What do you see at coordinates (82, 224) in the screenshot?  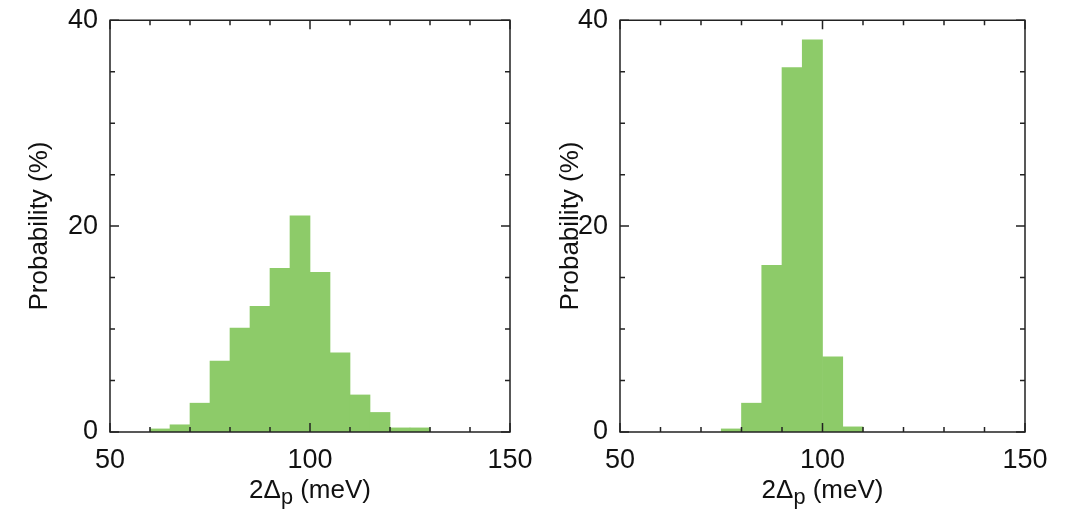 I see `y-tick-label: 20` at bounding box center [82, 224].